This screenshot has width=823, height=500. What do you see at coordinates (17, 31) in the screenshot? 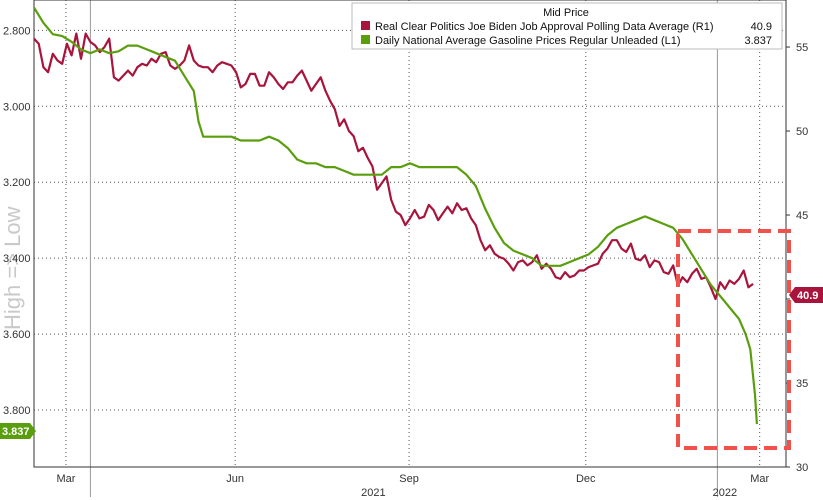
I see `left-tick-label: 2.800` at bounding box center [17, 31].